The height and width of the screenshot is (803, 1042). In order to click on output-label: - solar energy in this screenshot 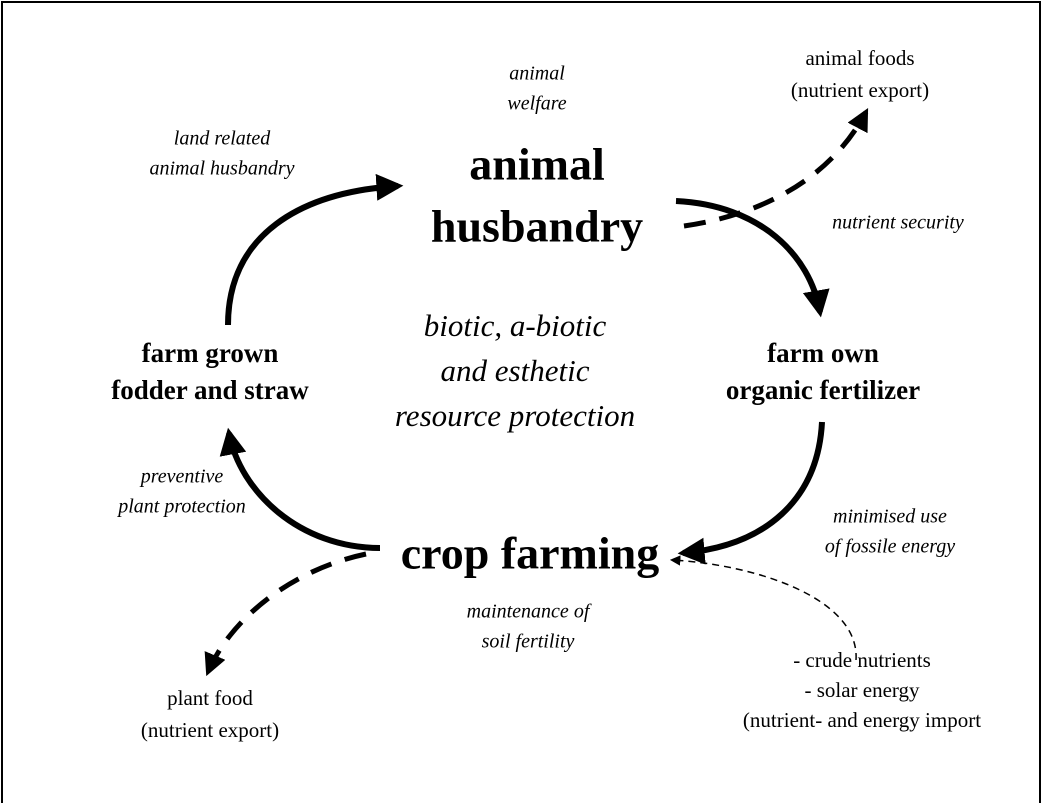, I will do `click(862, 690)`.